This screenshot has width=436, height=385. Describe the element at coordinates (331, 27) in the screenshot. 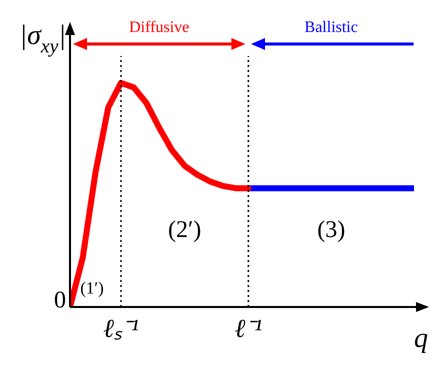

I see `text: Ballistic` at that location.